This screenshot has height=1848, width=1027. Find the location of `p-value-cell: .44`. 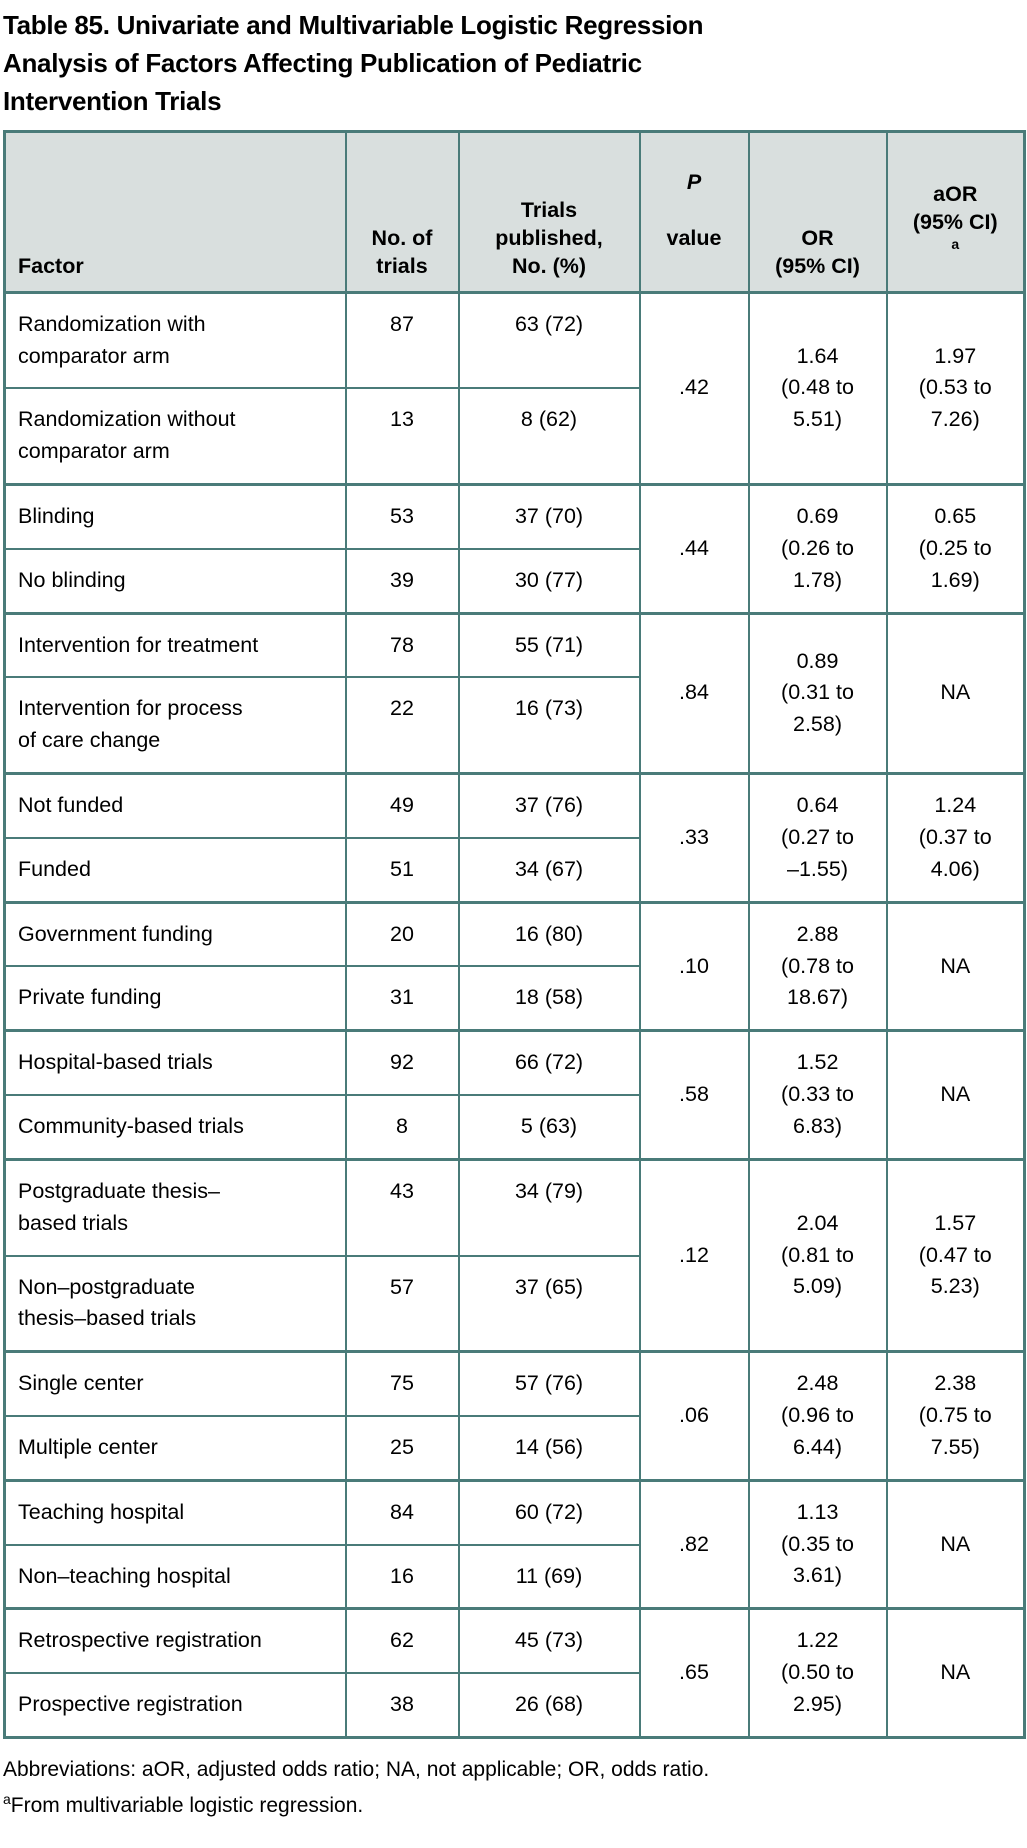

p-value-cell: .44 is located at coordinates (694, 548).